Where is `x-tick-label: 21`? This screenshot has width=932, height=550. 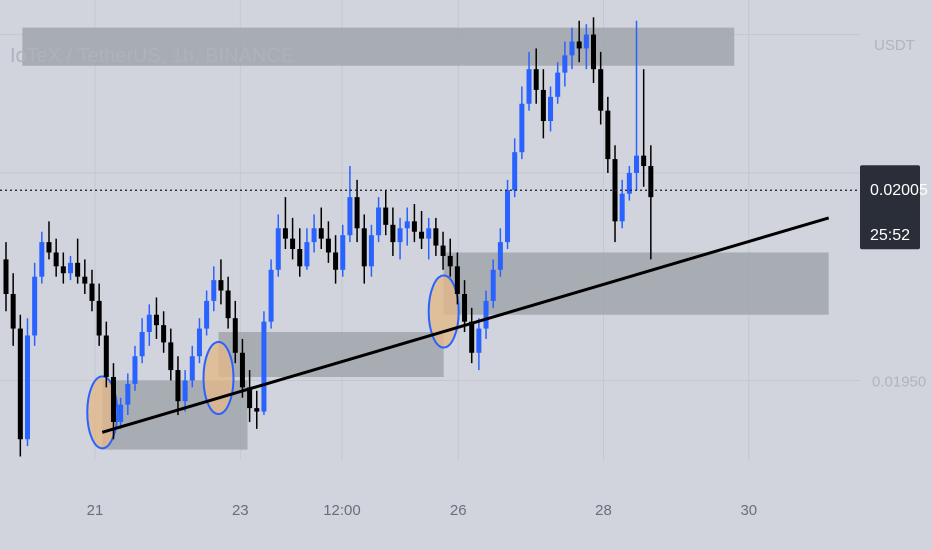 x-tick-label: 21 is located at coordinates (95, 510).